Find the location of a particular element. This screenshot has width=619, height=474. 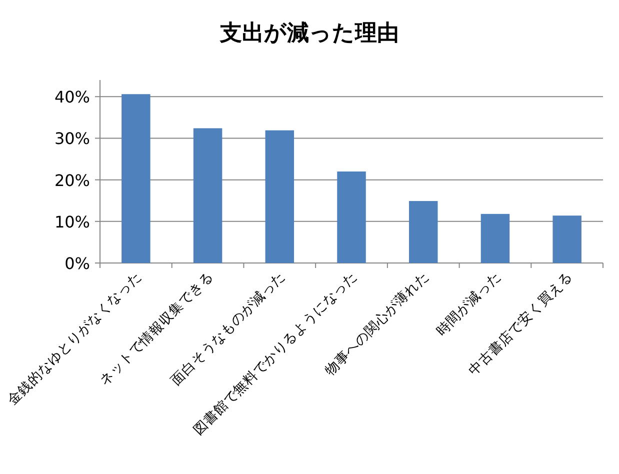

chart-title: 支出が減った理由 is located at coordinates (309, 33).